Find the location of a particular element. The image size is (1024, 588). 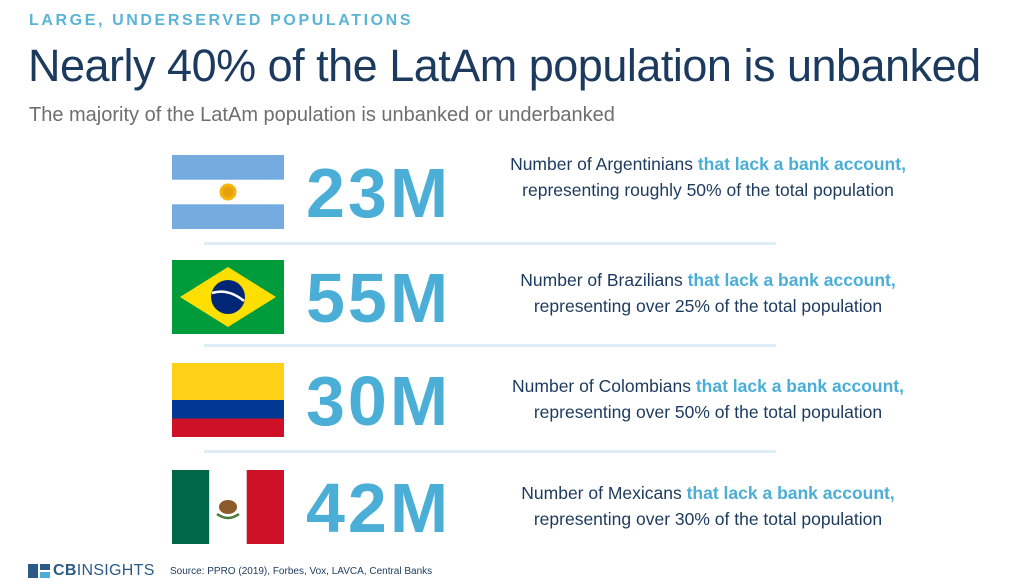

colombia-flag-icon is located at coordinates (228, 400).